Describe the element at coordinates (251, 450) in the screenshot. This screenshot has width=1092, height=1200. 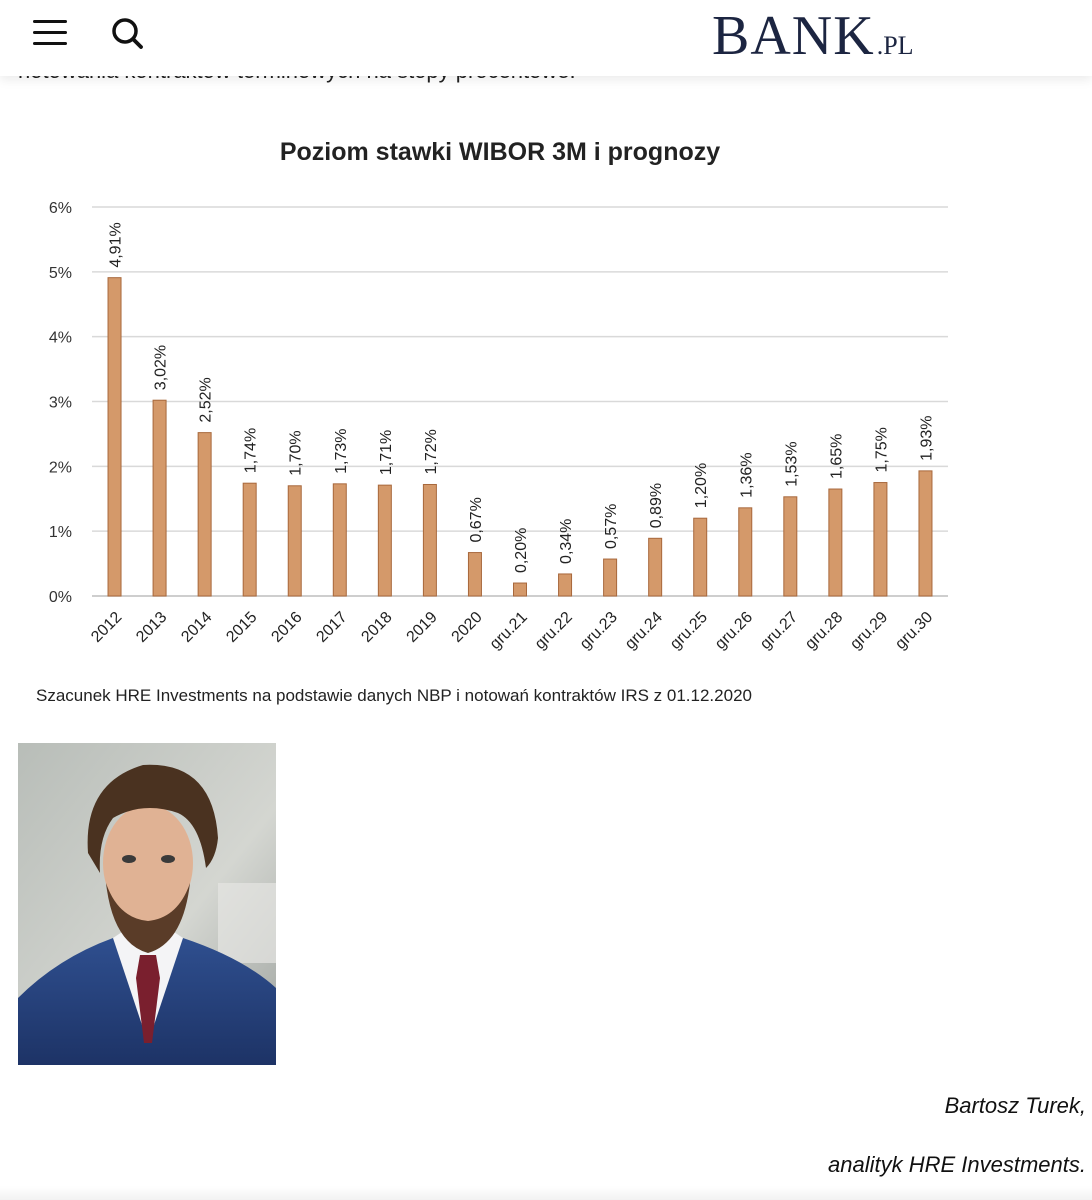
I see `data-label: 1,74%` at that location.